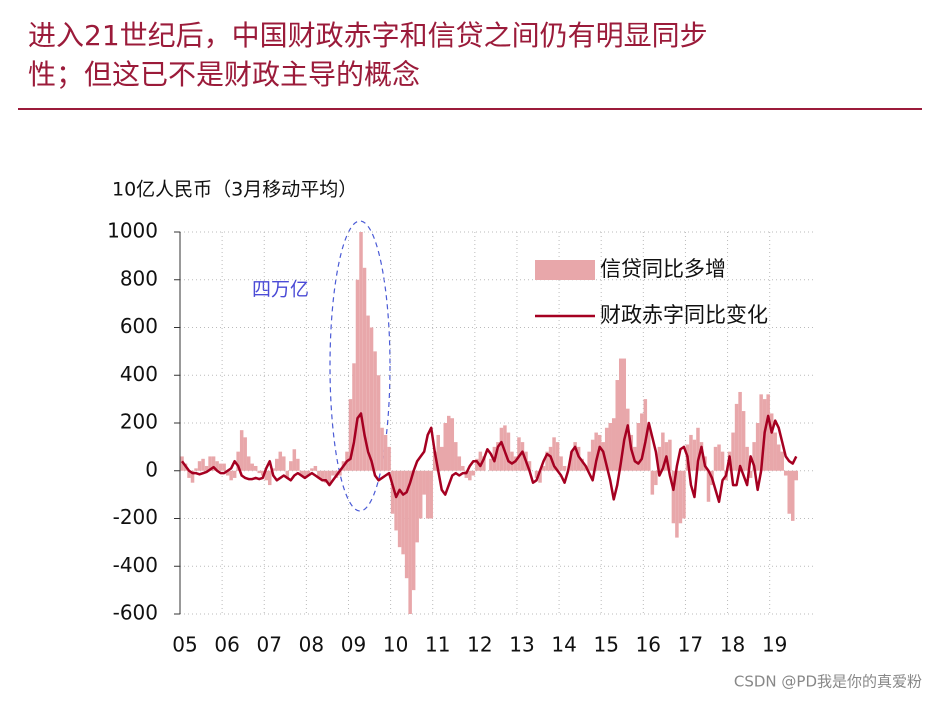 This screenshot has height=704, width=938. I want to click on title-line: 进入21世纪后，中国财政赤字和信贷之间仍有明显同步性；但这已不是财政主导的概念, so click(368, 55).